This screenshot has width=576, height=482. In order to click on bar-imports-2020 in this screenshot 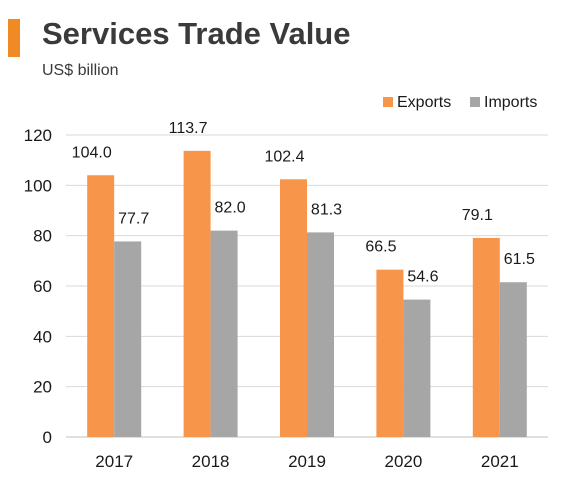, I will do `click(417, 368)`.